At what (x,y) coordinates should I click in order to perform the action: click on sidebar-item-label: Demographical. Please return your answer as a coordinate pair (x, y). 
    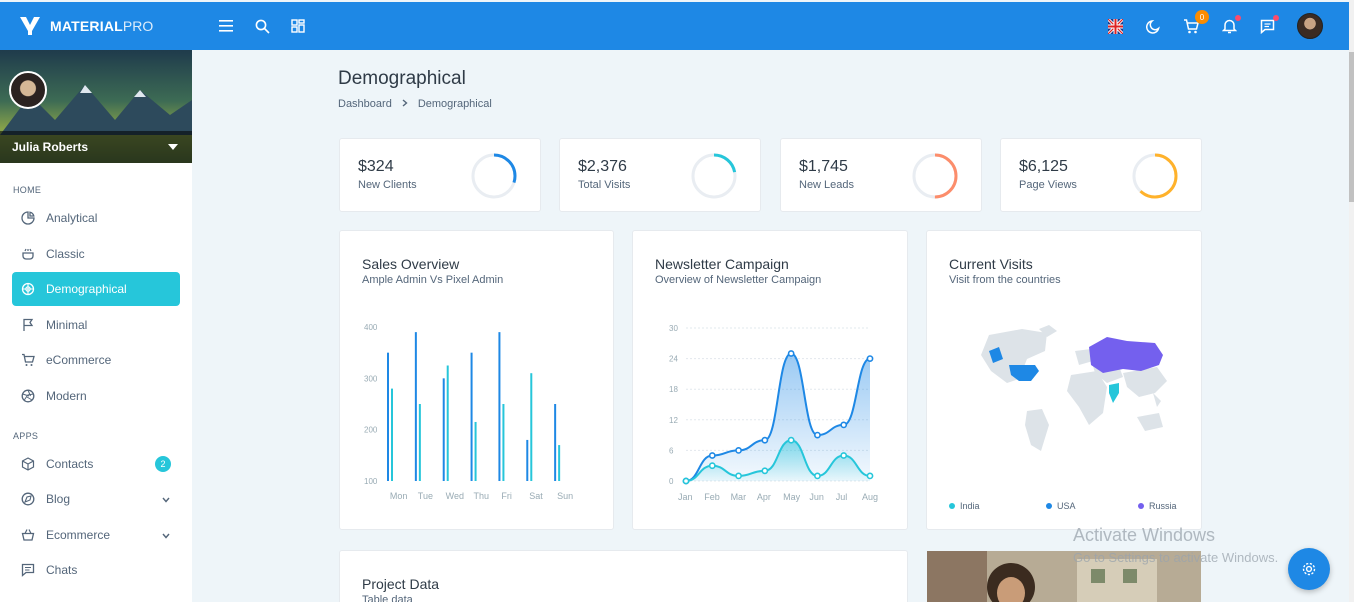
    Looking at the image, I should click on (86, 289).